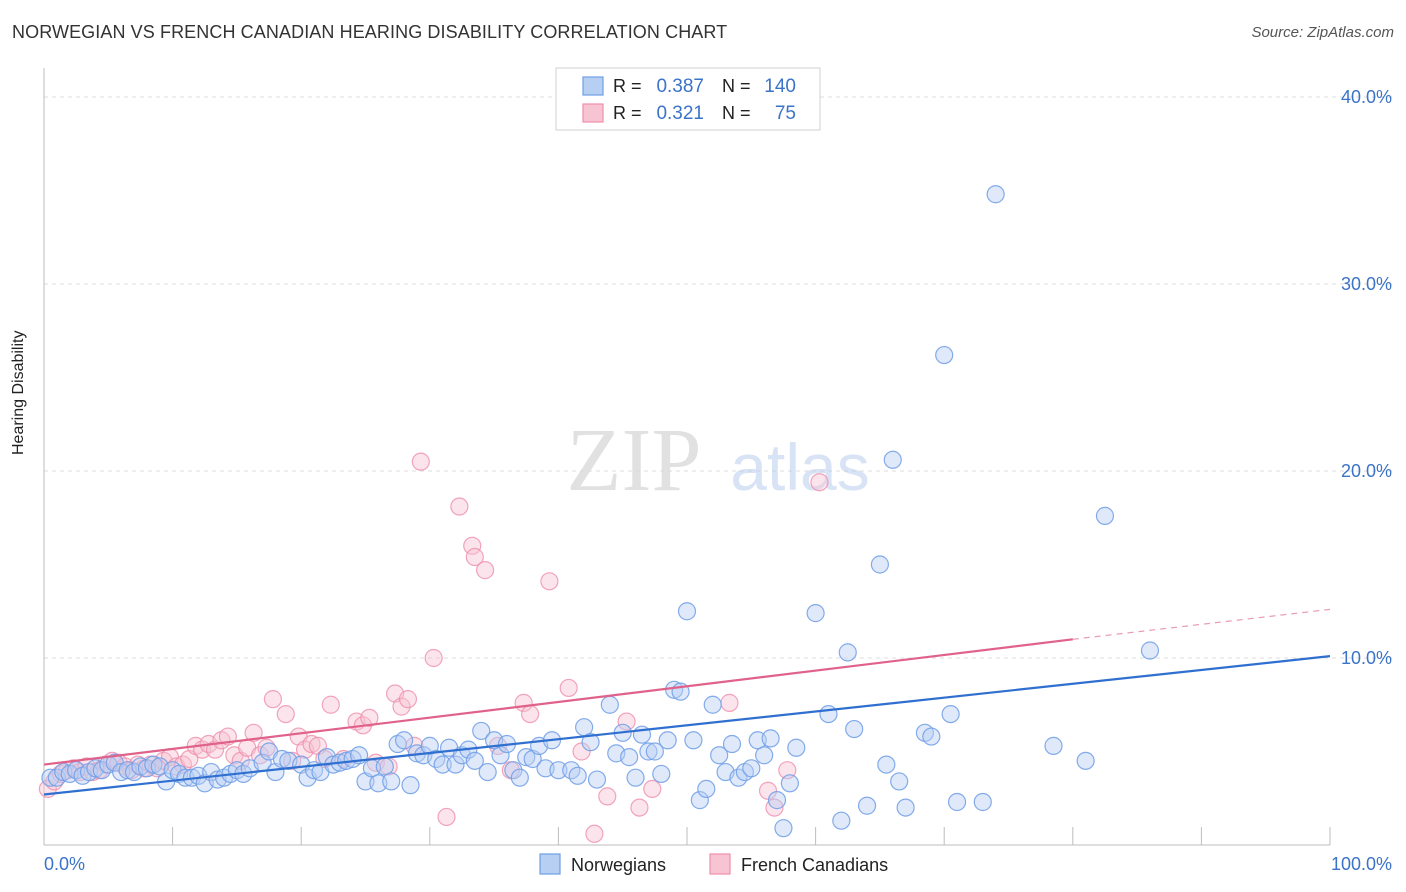 This screenshot has height=892, width=1406. I want to click on correlation-legend: R = 0.387 N = 140 R = 0.321 N = 75, so click(688, 99).